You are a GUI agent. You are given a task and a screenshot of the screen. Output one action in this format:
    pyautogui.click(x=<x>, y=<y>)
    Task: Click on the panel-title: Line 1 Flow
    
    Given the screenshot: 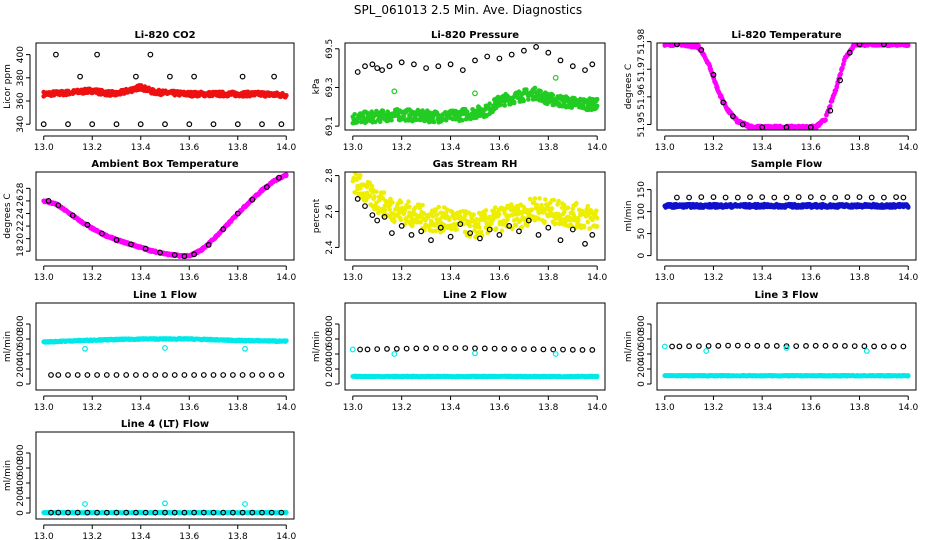 What is the action you would take?
    pyautogui.click(x=165, y=295)
    